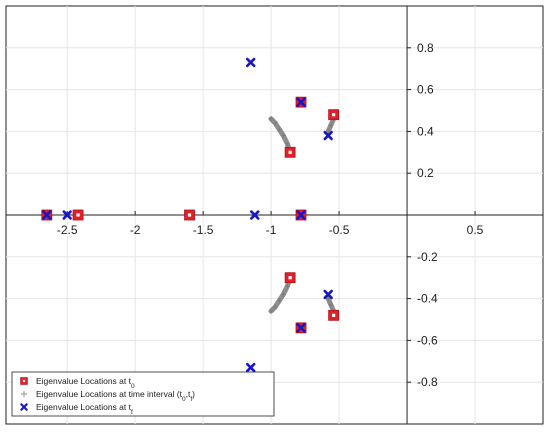 This screenshot has width=550, height=438. What do you see at coordinates (24, 394) in the screenshot?
I see `legend-interval-marker` at bounding box center [24, 394].